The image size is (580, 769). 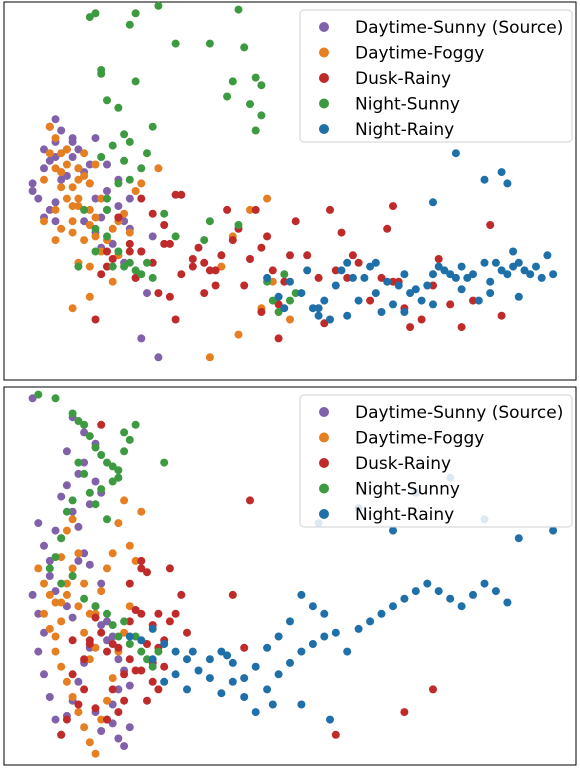 What do you see at coordinates (324, 412) in the screenshot?
I see `legend-marker-daytime-sunny-source` at bounding box center [324, 412].